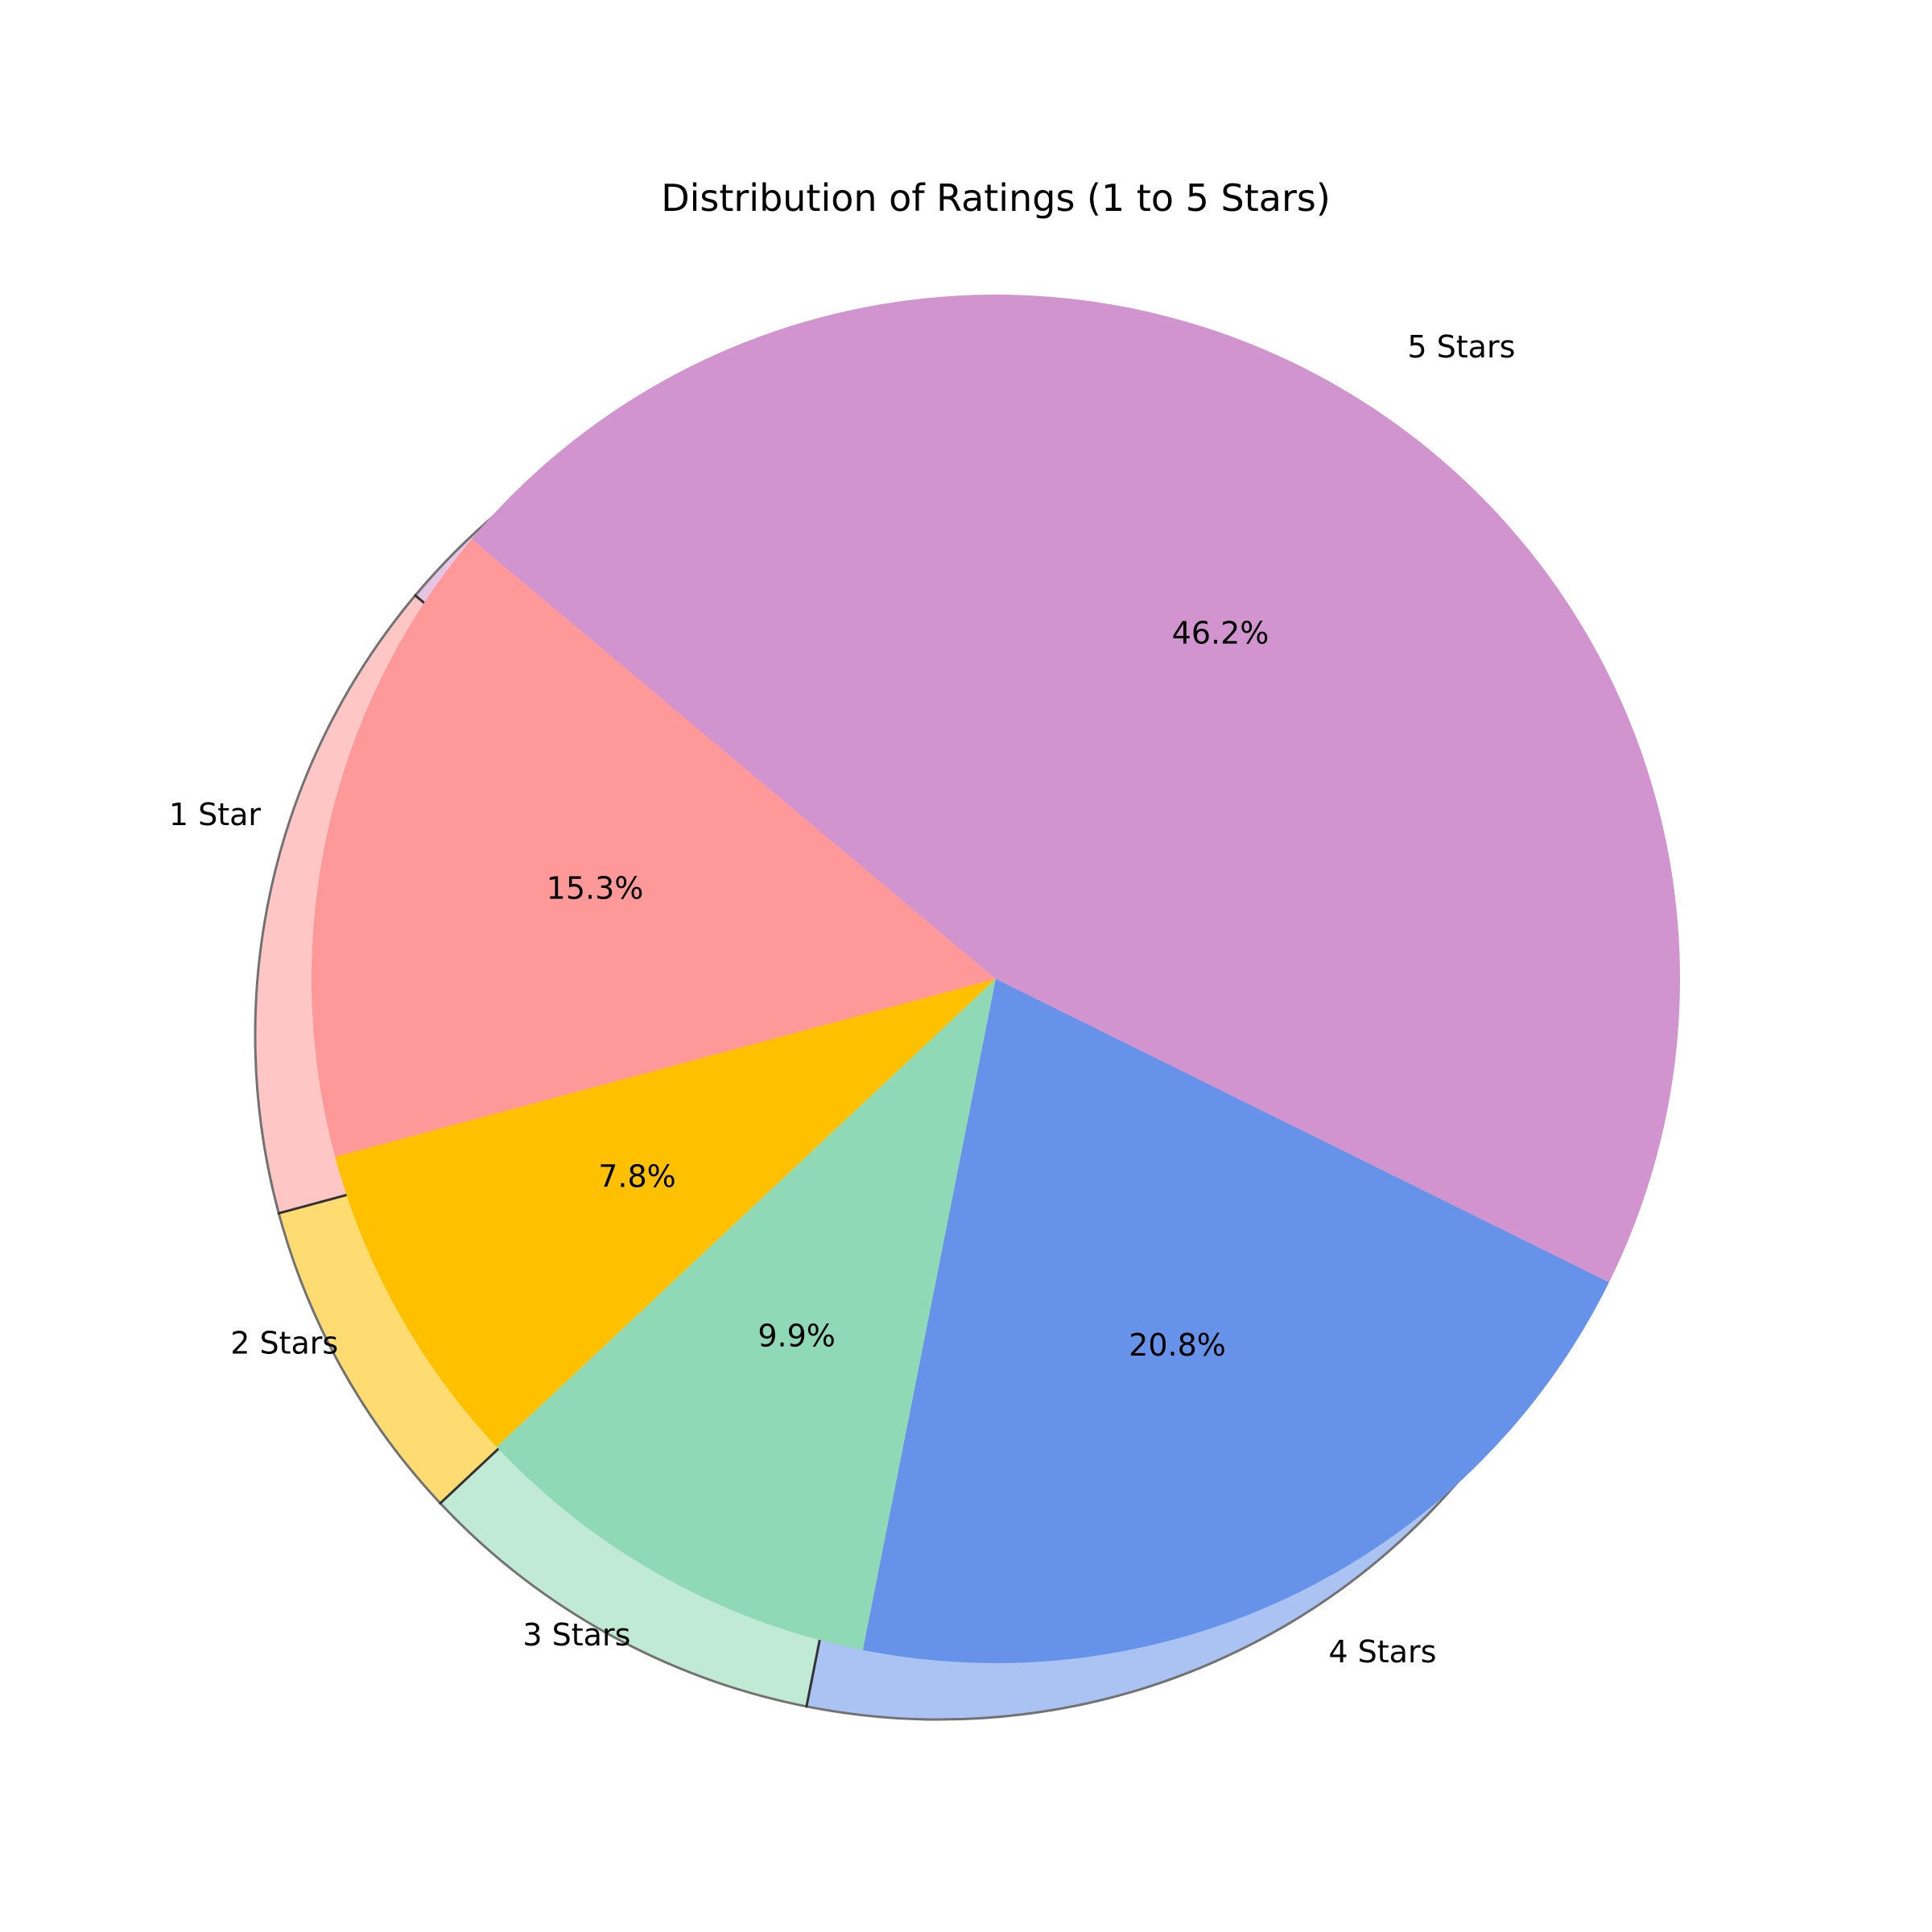 The image size is (1932, 1932). Describe the element at coordinates (284, 1343) in the screenshot. I see `slice-label-2-stars: 2 Stars` at that location.